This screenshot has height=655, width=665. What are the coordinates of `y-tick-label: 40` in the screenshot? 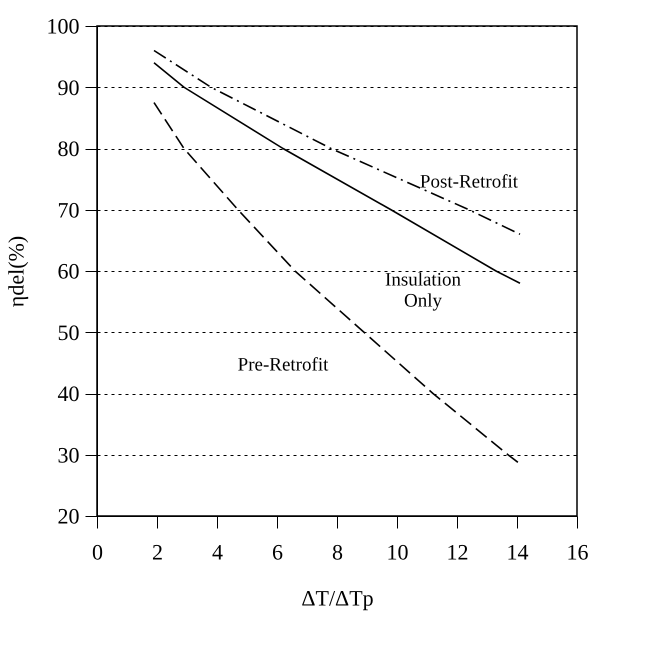 It's located at (69, 393).